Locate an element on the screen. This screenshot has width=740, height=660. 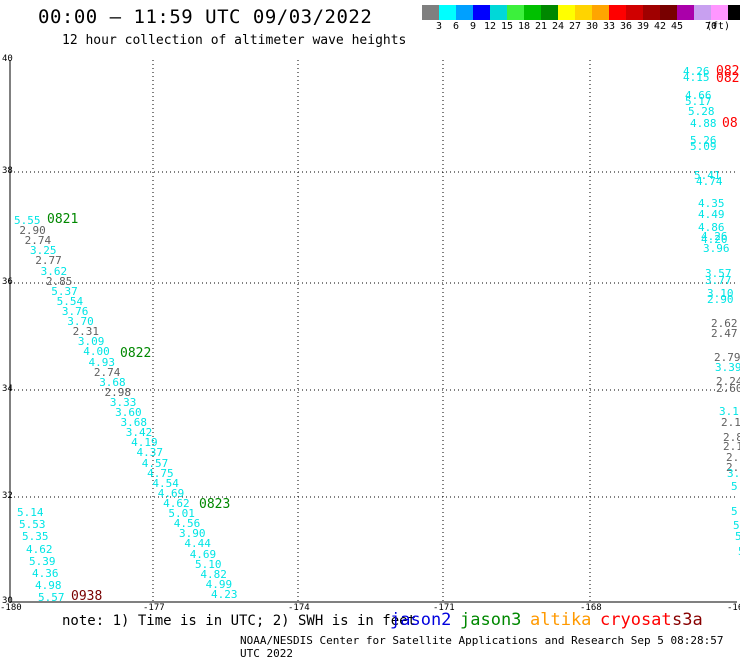
wave-height-value: 4.75 is located at coordinates (160, 473).